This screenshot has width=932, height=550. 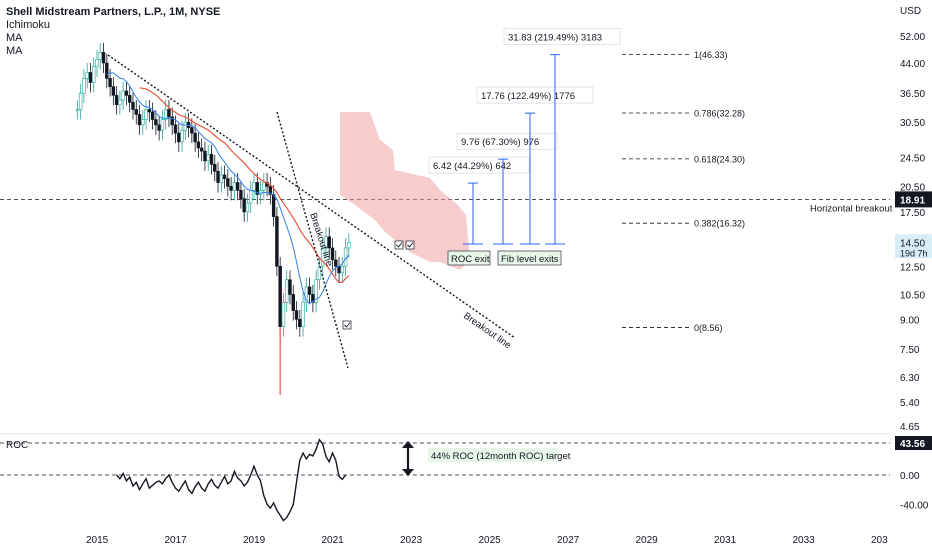 What do you see at coordinates (804, 540) in the screenshot?
I see `x-tick-label: 2033` at bounding box center [804, 540].